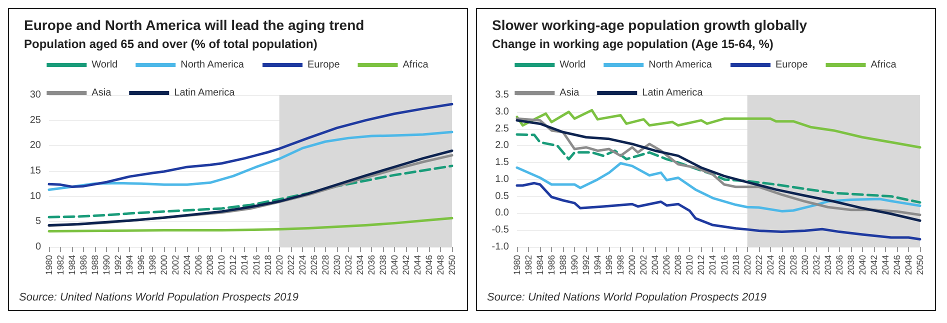 This screenshot has height=323, width=947. Describe the element at coordinates (95, 265) in the screenshot. I see `x-tick-label: 1988` at that location.